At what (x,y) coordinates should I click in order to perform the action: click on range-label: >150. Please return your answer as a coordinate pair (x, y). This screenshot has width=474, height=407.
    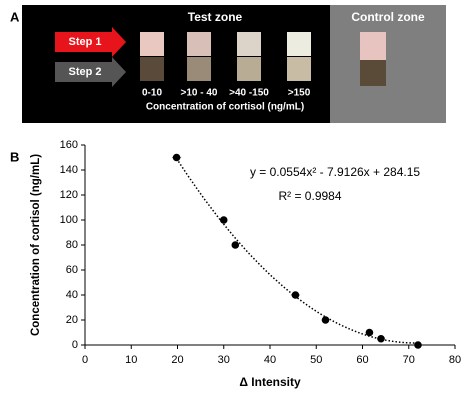
    Looking at the image, I should click on (299, 93).